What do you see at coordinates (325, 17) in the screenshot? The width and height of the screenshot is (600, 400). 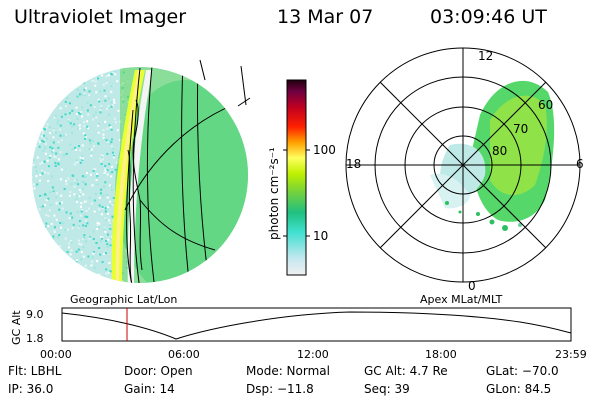 I see `date-label: 13 Mar 07` at bounding box center [325, 17].